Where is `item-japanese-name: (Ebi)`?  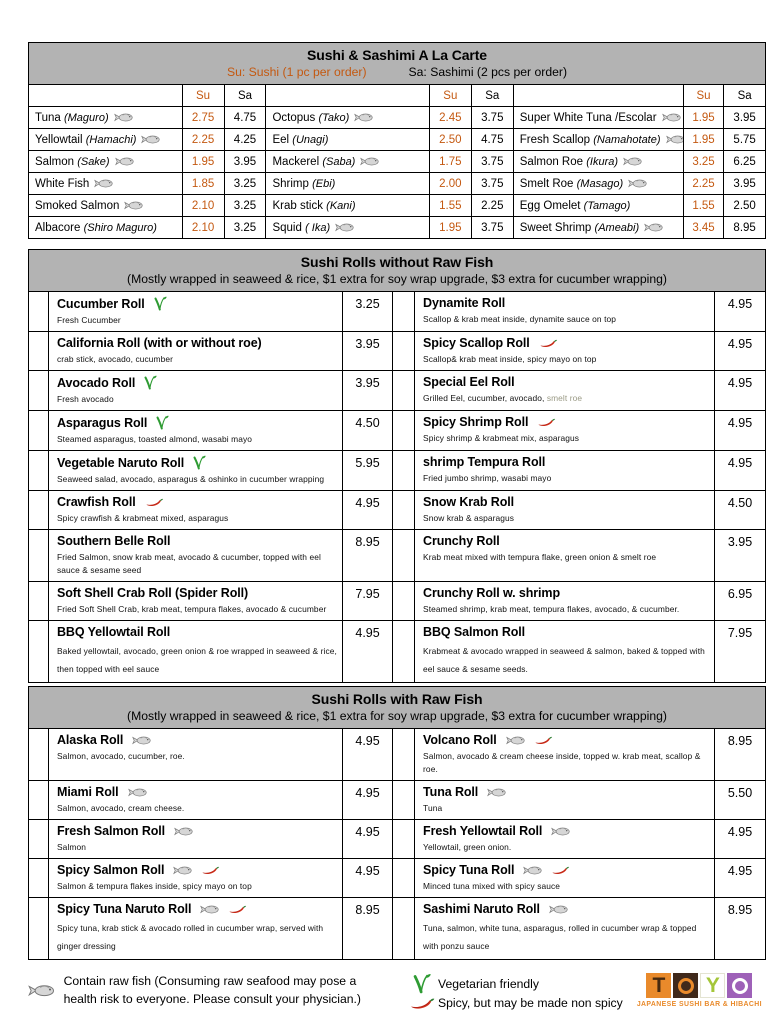
item-japanese-name: (Ebi) is located at coordinates (324, 183).